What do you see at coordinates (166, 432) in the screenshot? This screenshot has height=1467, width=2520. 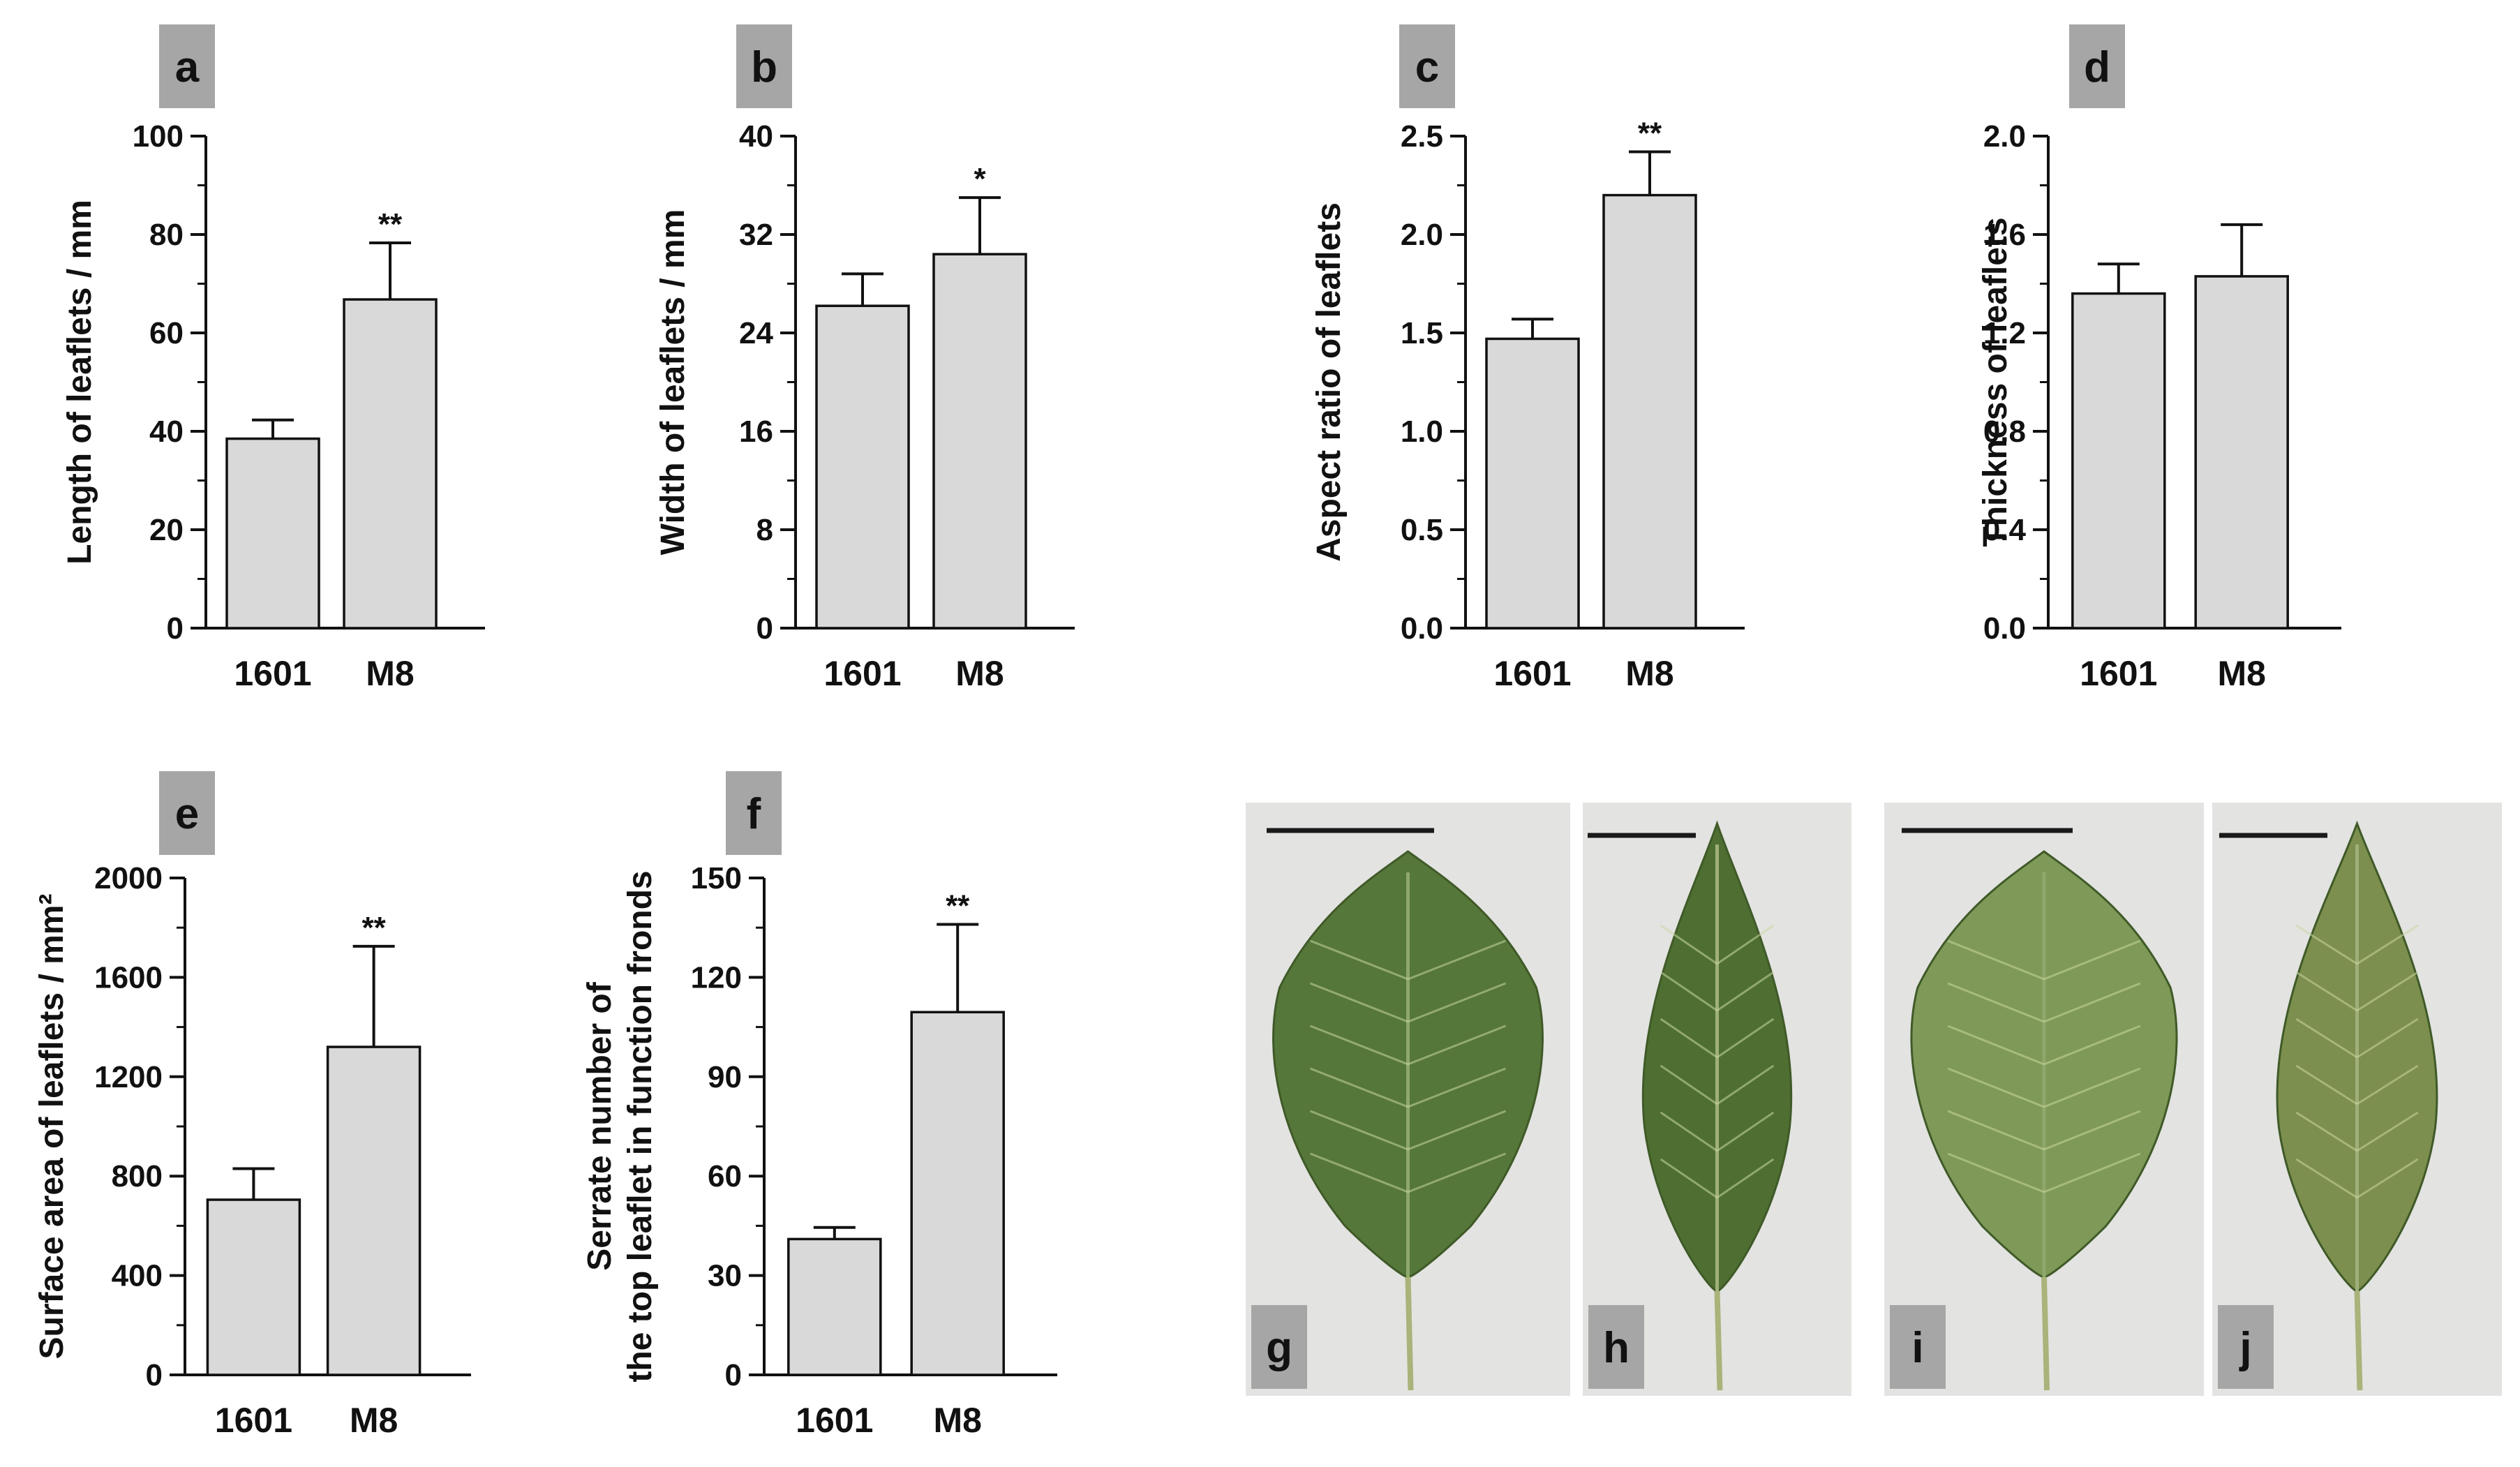 I see `y-tick-label: 40` at bounding box center [166, 432].